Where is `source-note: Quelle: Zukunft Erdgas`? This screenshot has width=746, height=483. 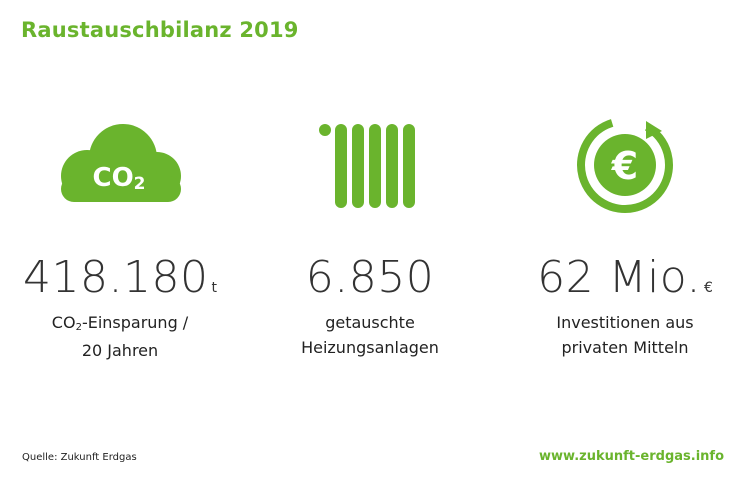
source-note: Quelle: Zukunft Erdgas is located at coordinates (79, 457).